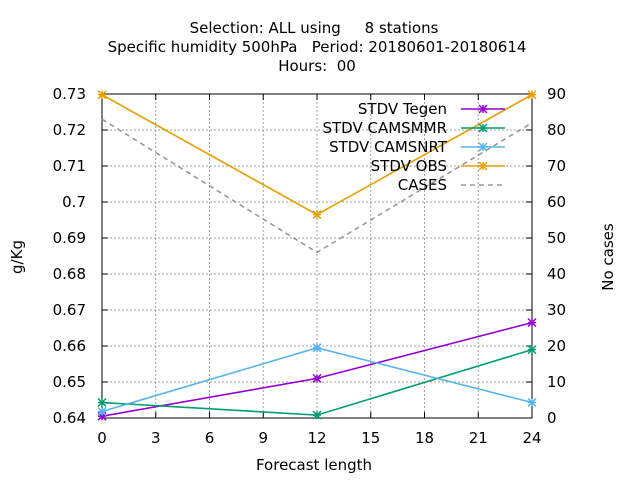 The height and width of the screenshot is (480, 640). I want to click on y-tick-label: 0.71, so click(69, 166).